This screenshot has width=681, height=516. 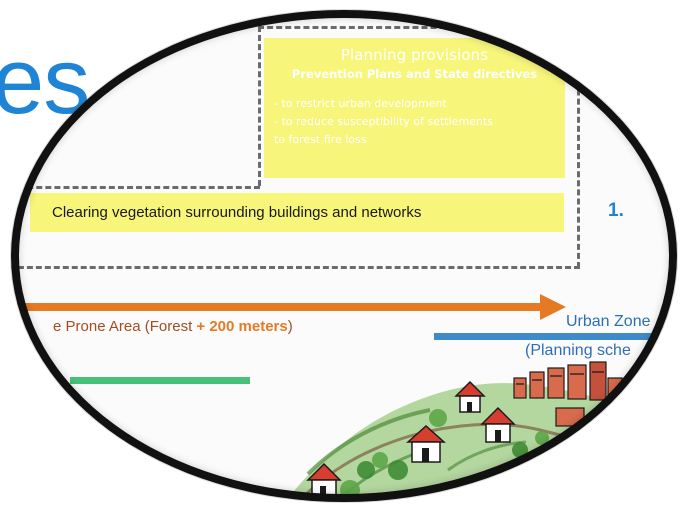 I want to click on planning-provisions-subtitle: Prevention Plans and State directives, so click(x=414, y=74).